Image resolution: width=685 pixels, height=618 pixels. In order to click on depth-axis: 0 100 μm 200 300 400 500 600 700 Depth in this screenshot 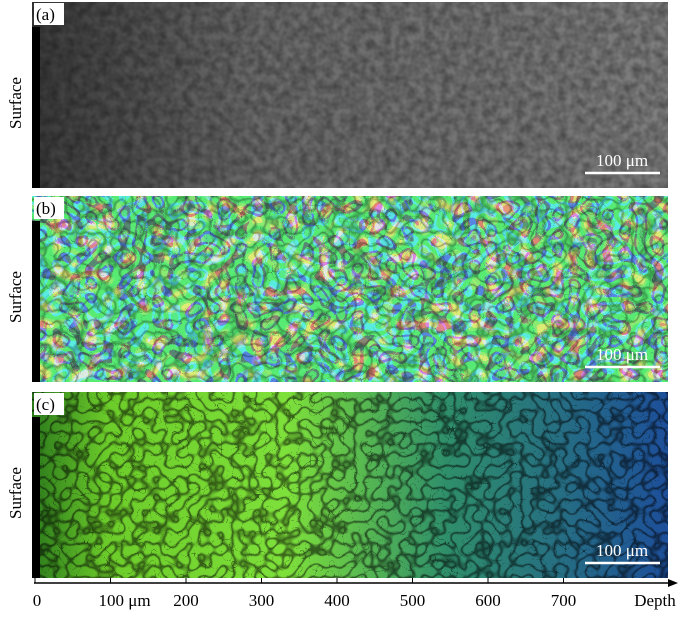, I will do `click(355, 594)`.